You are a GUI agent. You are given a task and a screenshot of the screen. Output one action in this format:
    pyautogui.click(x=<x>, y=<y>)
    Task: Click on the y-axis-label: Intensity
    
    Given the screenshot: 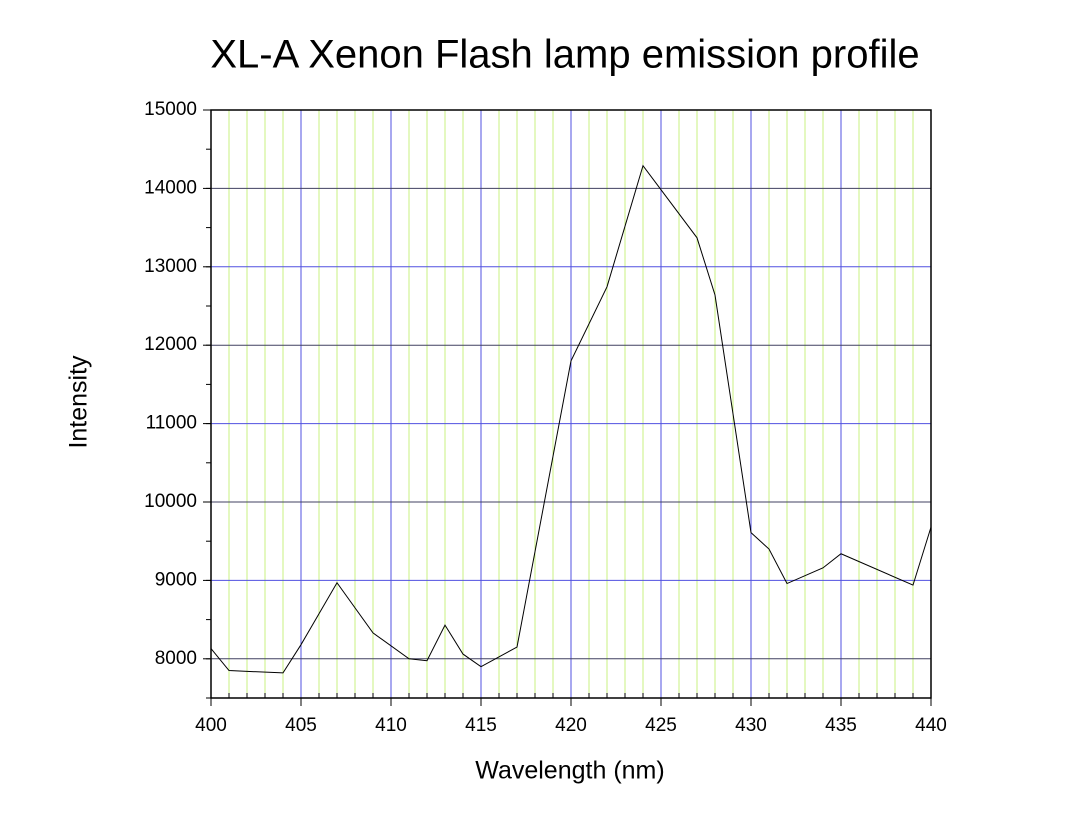 What is the action you would take?
    pyautogui.click(x=79, y=402)
    